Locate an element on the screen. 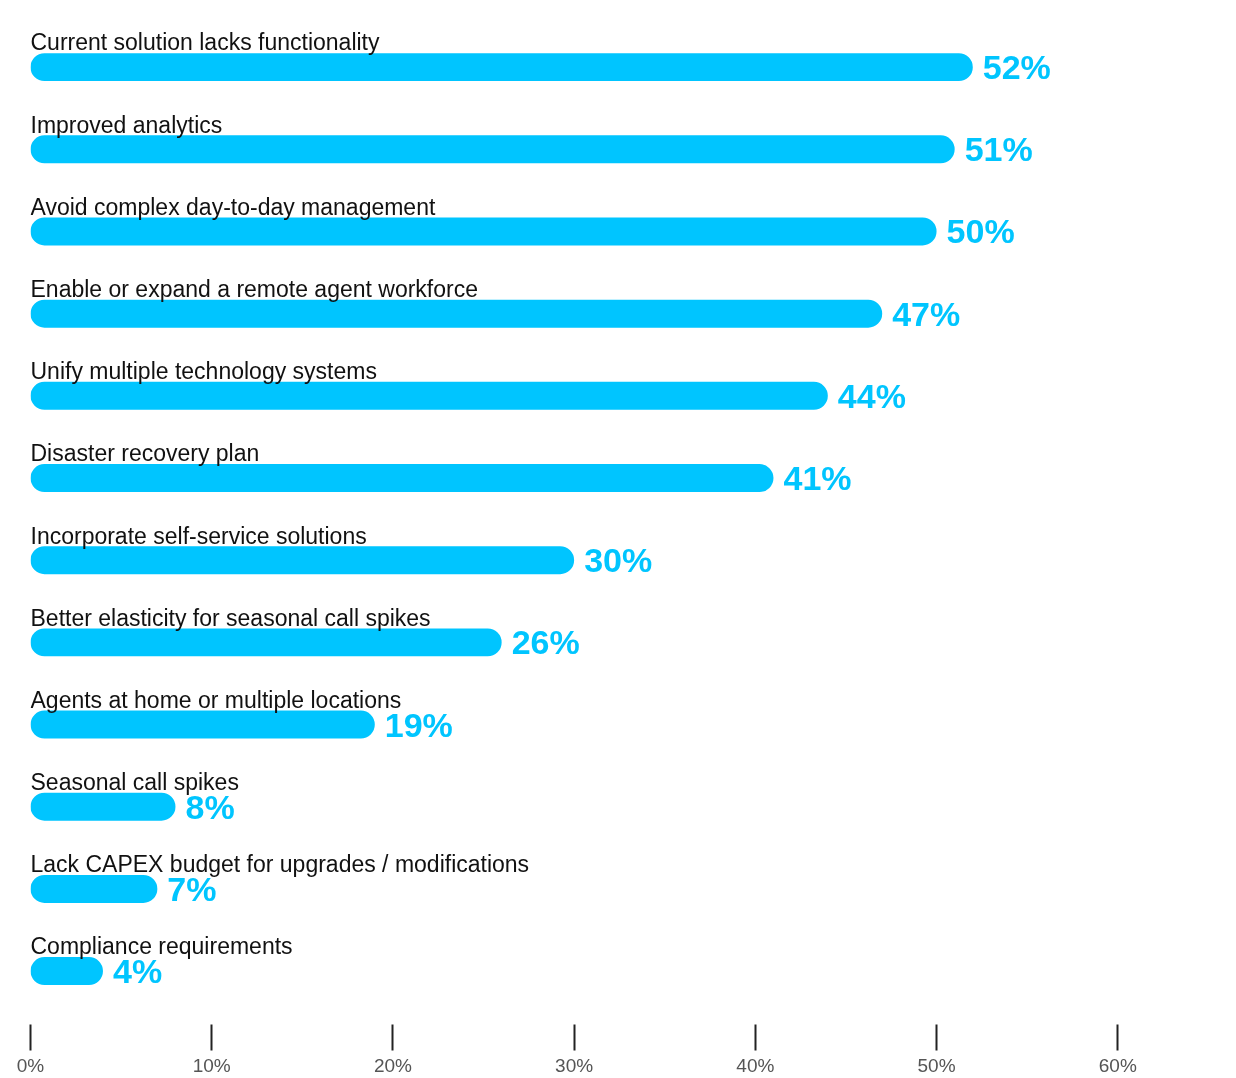  data-label: 26% is located at coordinates (545, 642).